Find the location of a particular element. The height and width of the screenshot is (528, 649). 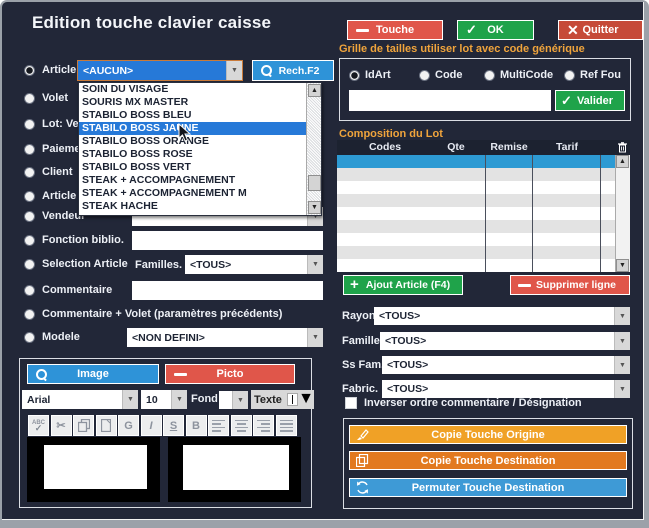

image-button: Image is located at coordinates (93, 374).